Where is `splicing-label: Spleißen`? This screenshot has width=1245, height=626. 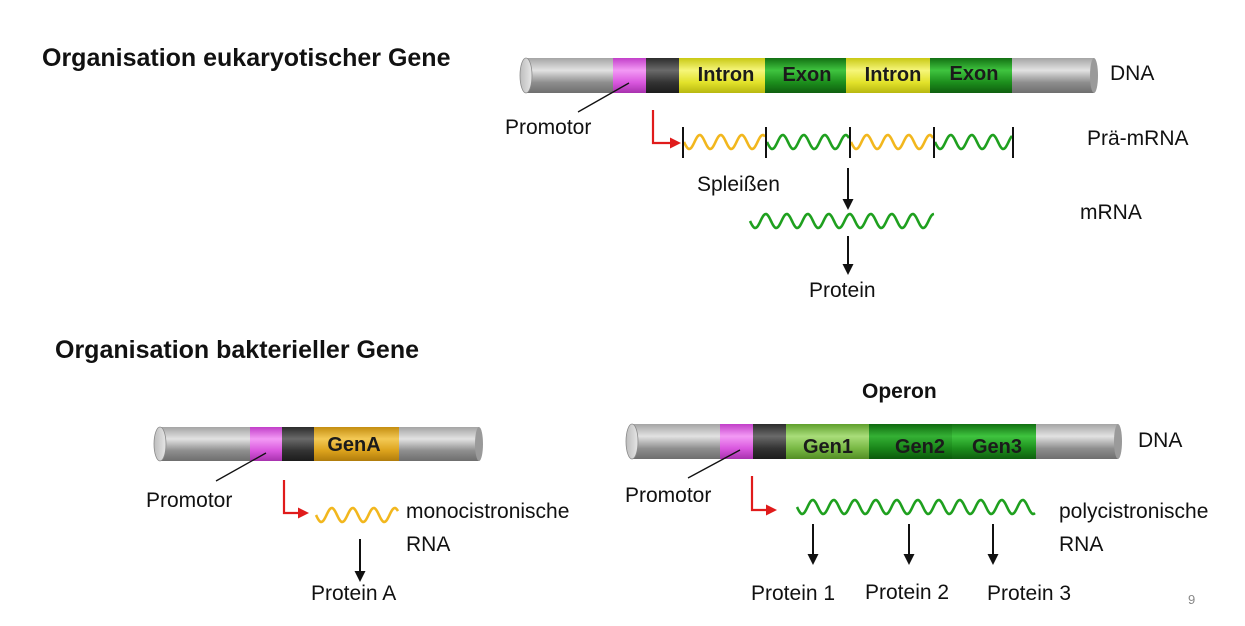 splicing-label: Spleißen is located at coordinates (738, 184).